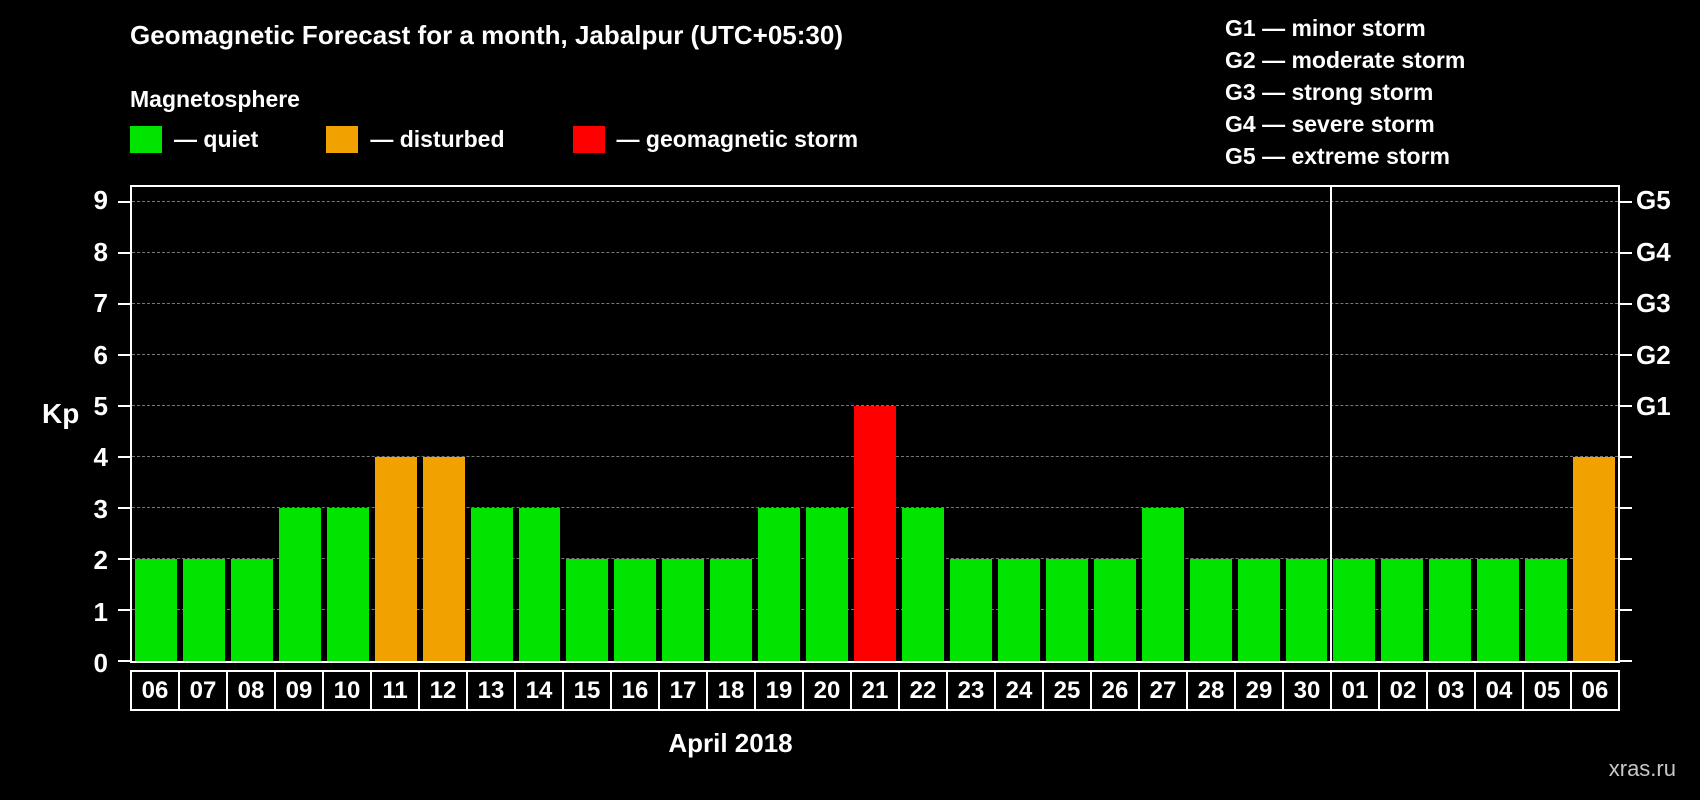 This screenshot has width=1700, height=800. I want to click on day-label-cell: 11, so click(395, 690).